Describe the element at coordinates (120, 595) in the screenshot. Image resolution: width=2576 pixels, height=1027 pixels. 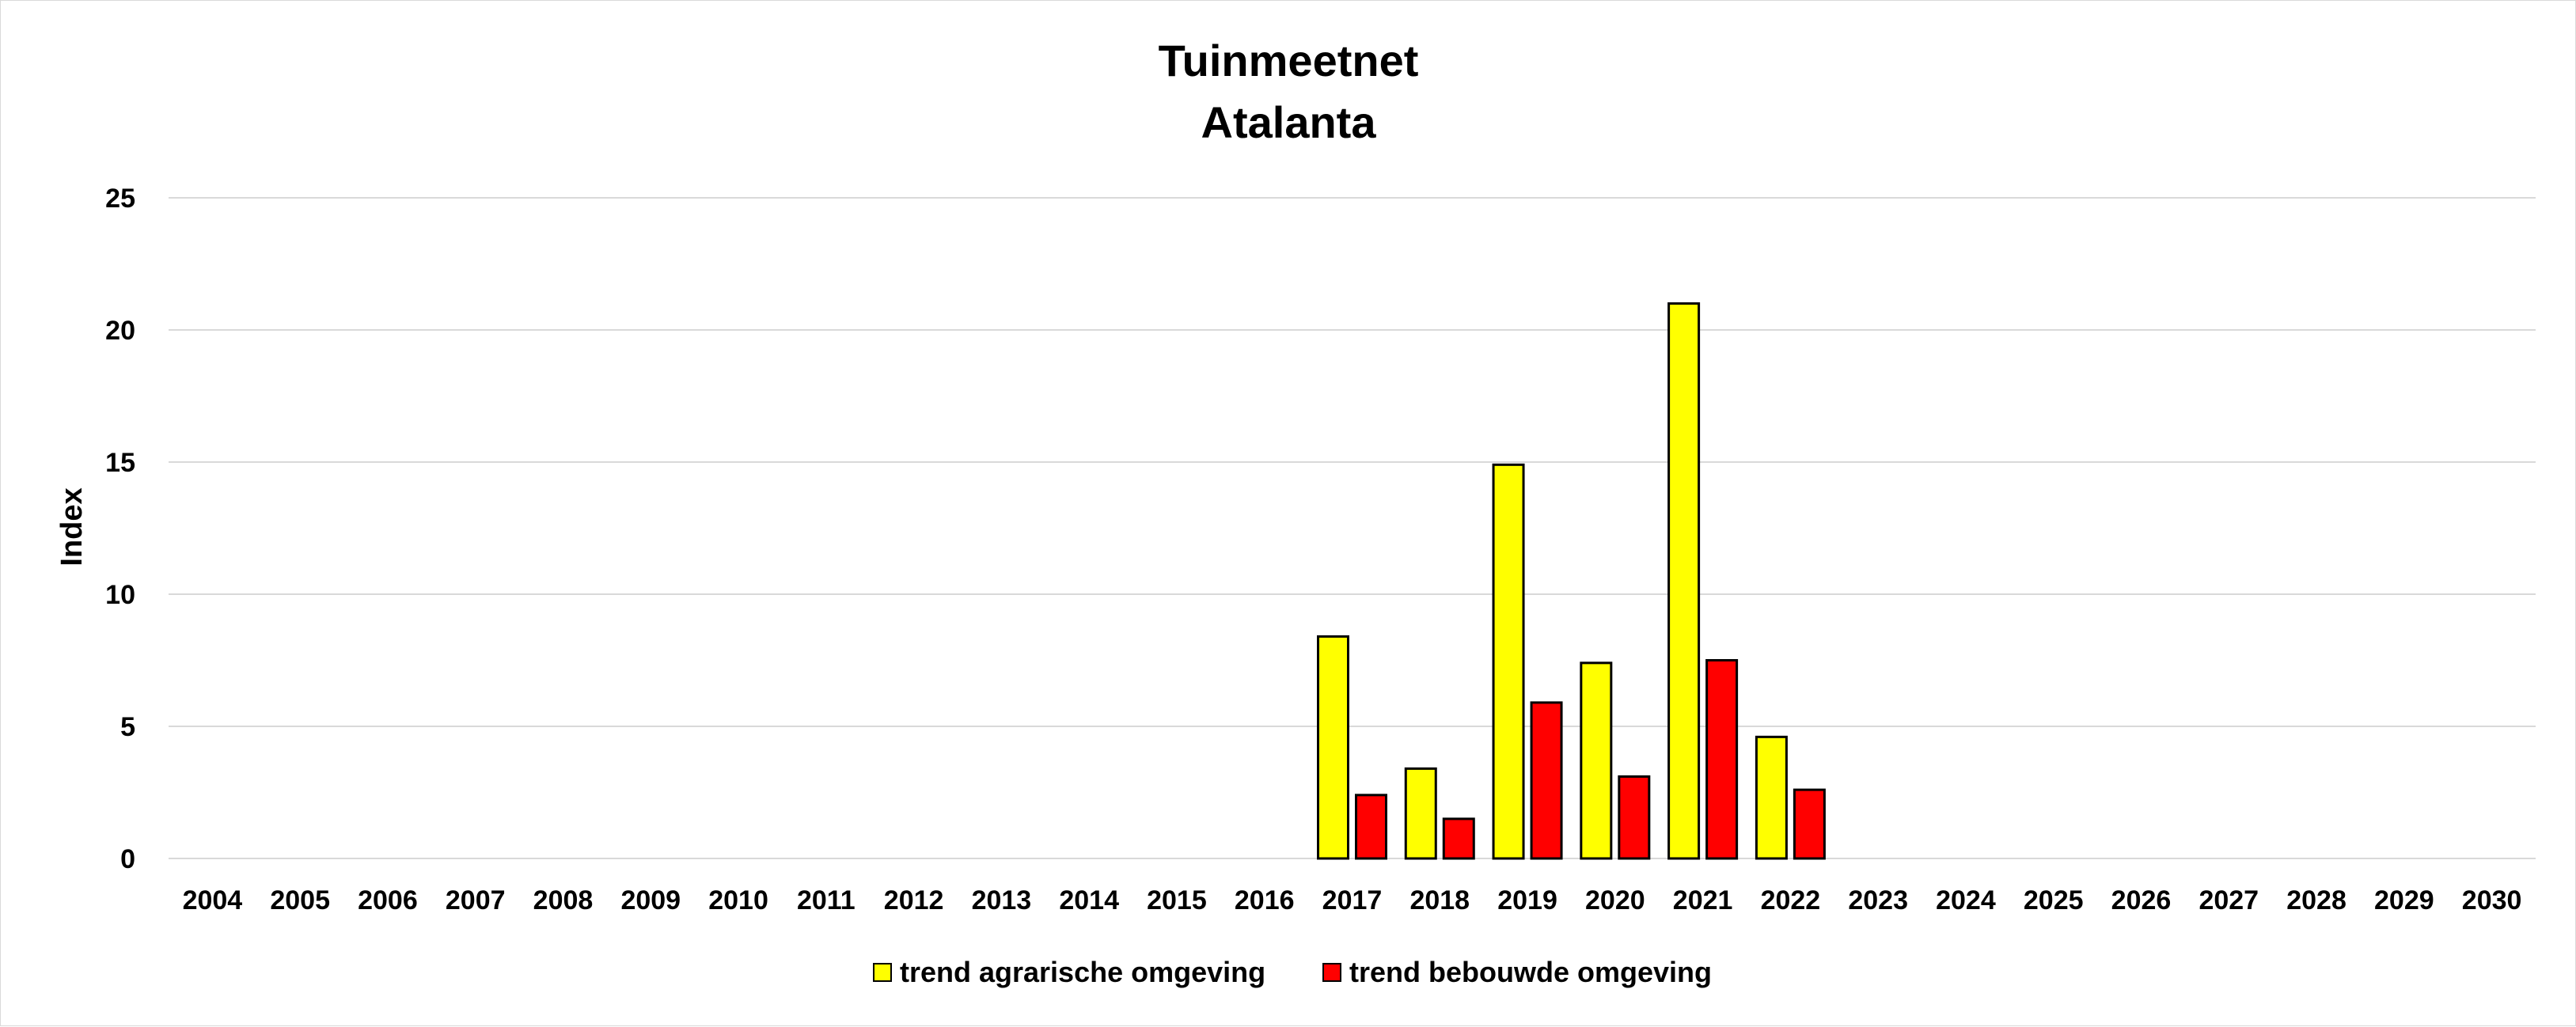
I see `y-tick-label: 10` at that location.